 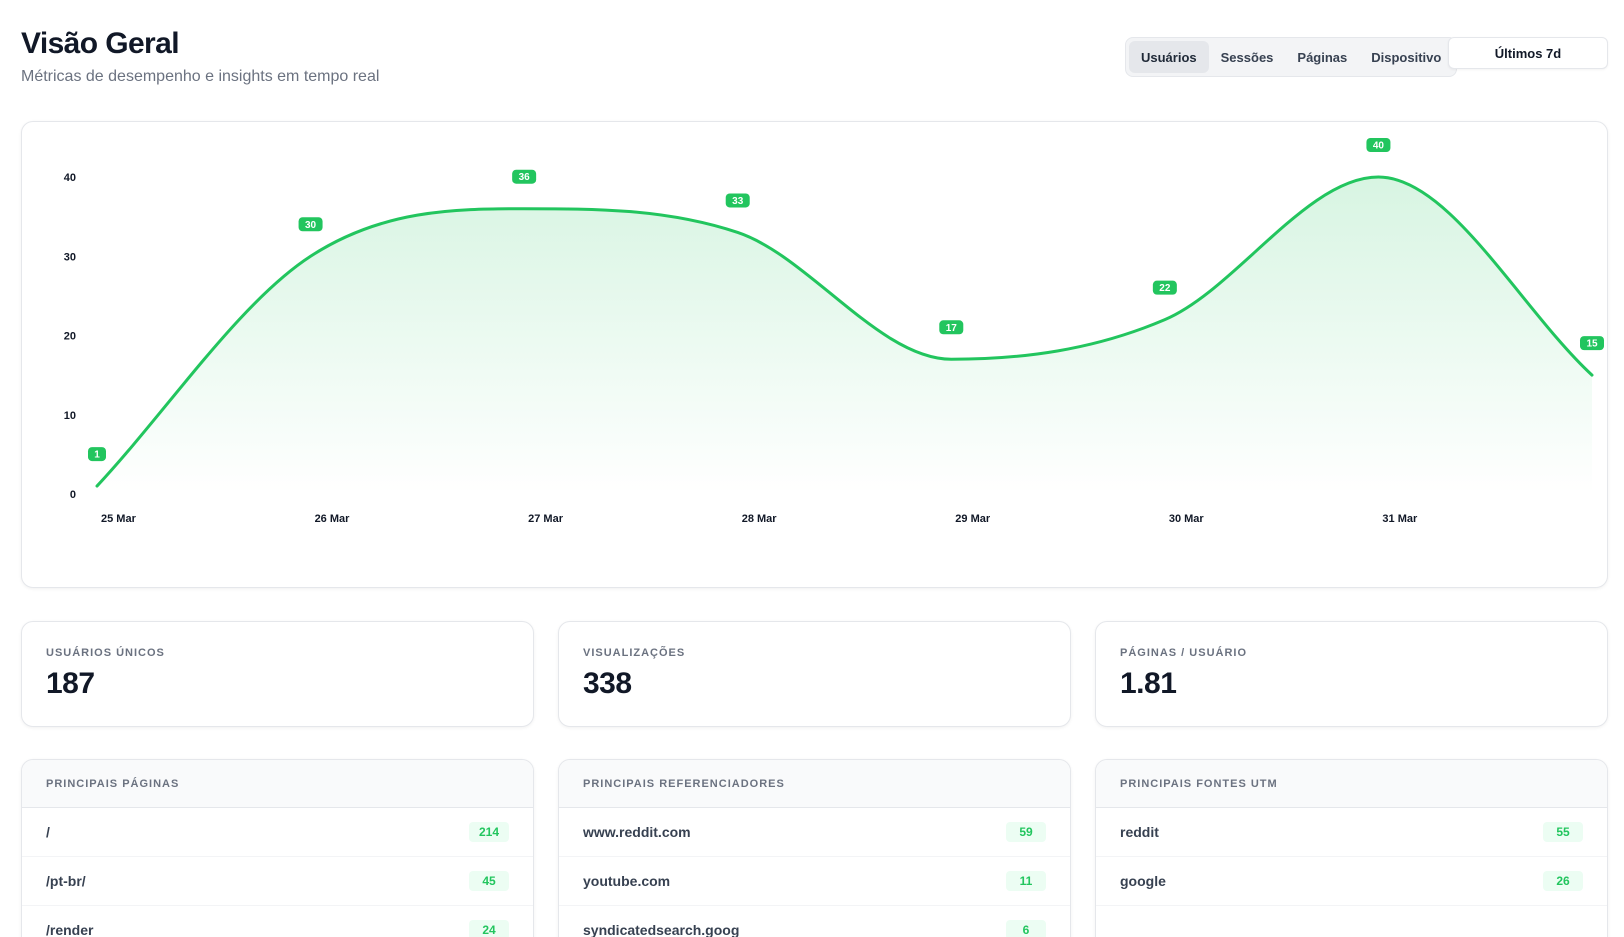 I want to click on count-badge: 24, so click(x=489, y=928).